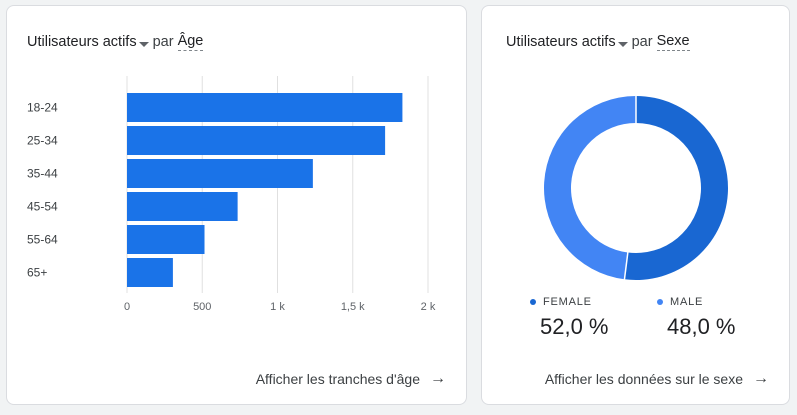 This screenshot has width=797, height=415. What do you see at coordinates (37, 273) in the screenshot?
I see `category-label: 65+` at bounding box center [37, 273].